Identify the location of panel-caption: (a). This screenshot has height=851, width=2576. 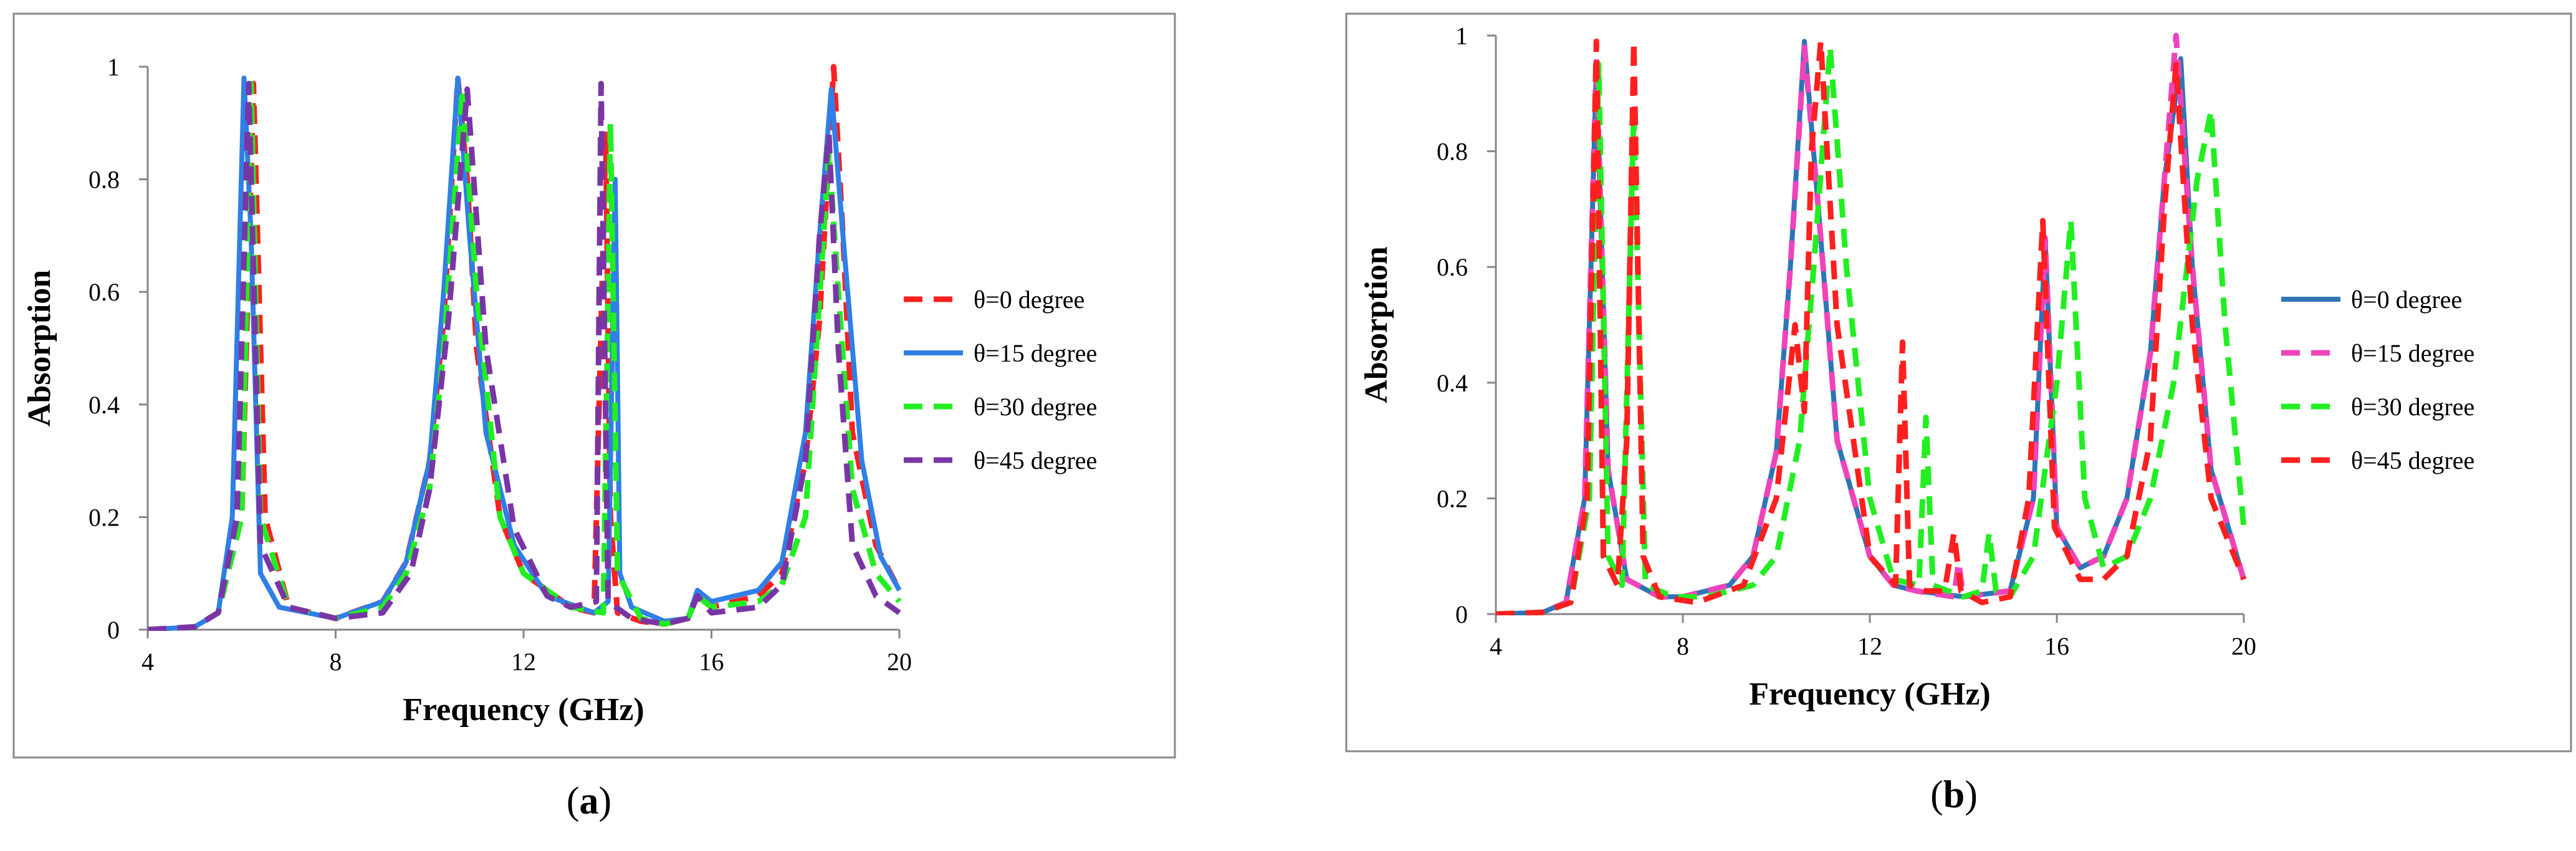
(589, 801).